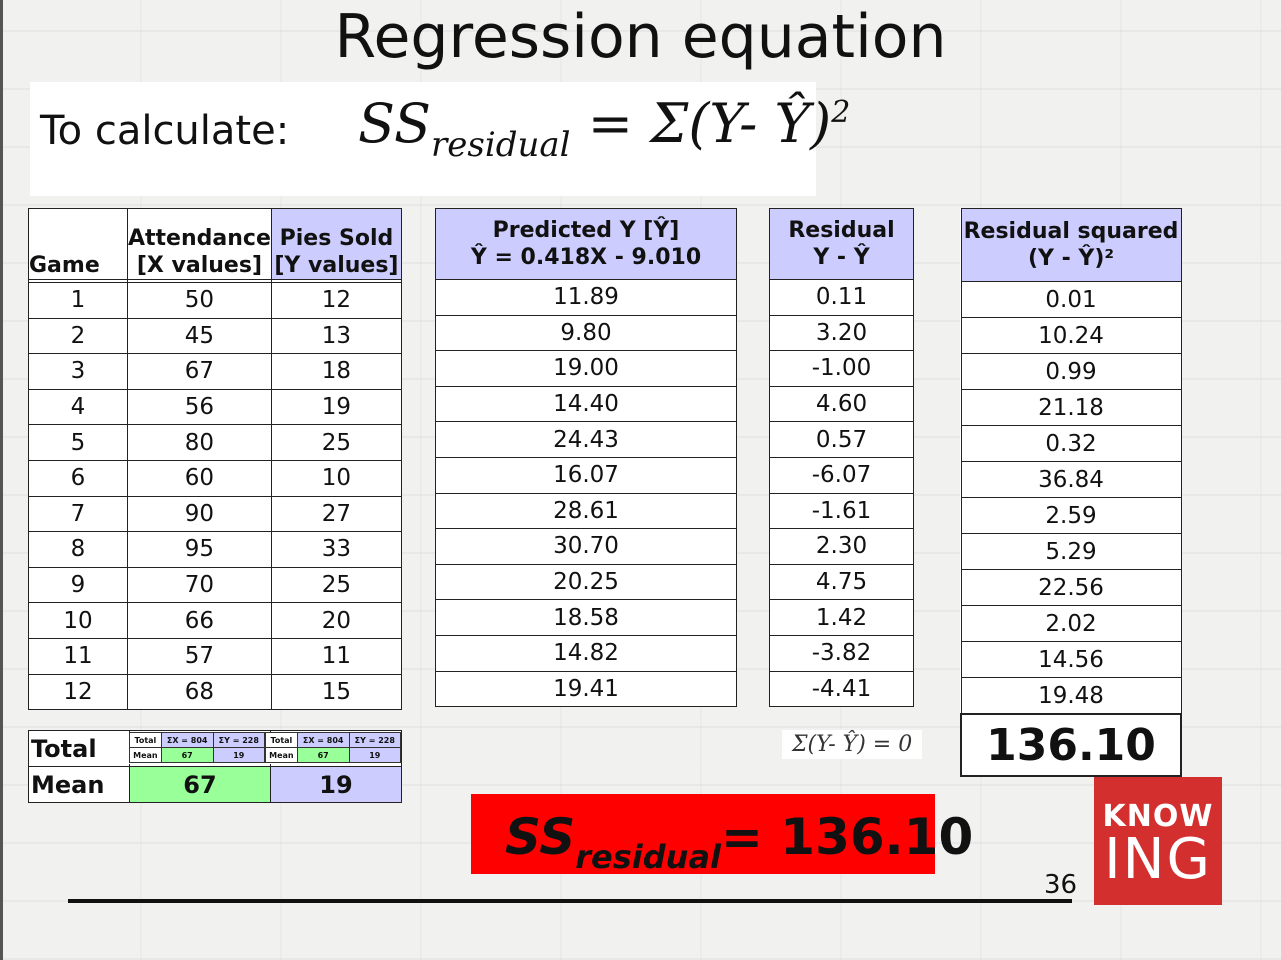  What do you see at coordinates (586, 297) in the screenshot?
I see `table-cell: 11.89` at bounding box center [586, 297].